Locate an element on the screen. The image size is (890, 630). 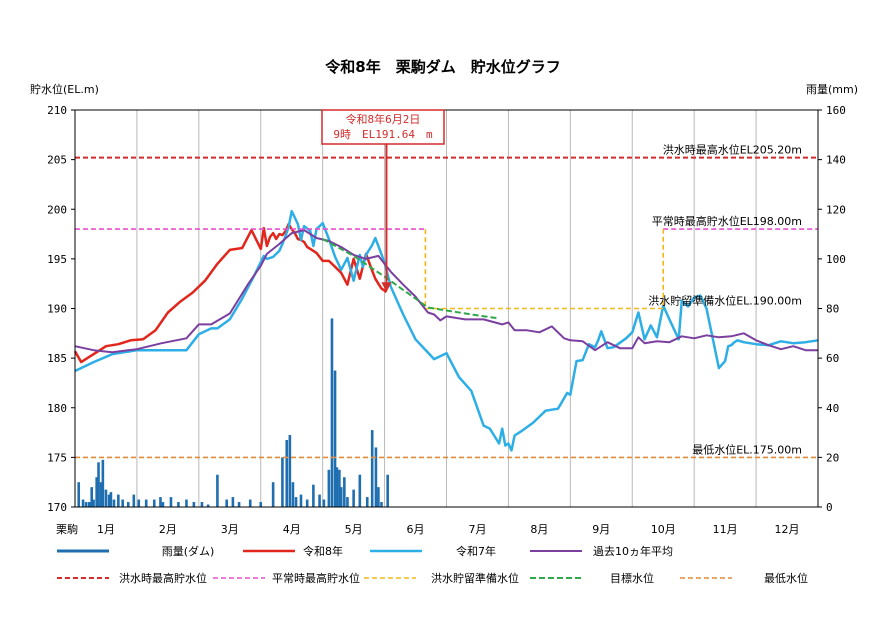
legend-label-rain: 雨量(ダム) is located at coordinates (188, 551).